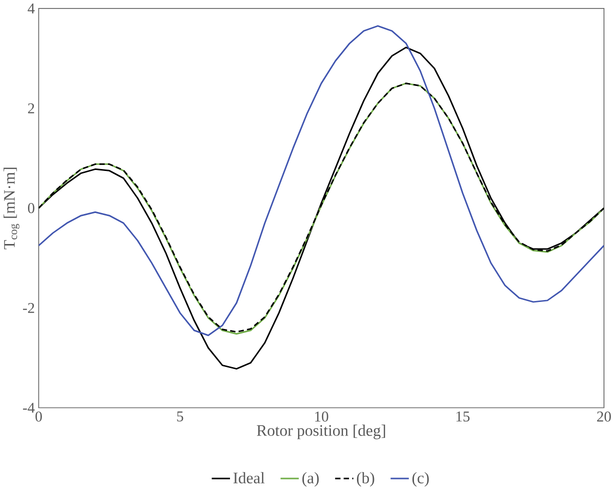 This screenshot has height=489, width=615. I want to click on x-tick-label: 0, so click(39, 416).